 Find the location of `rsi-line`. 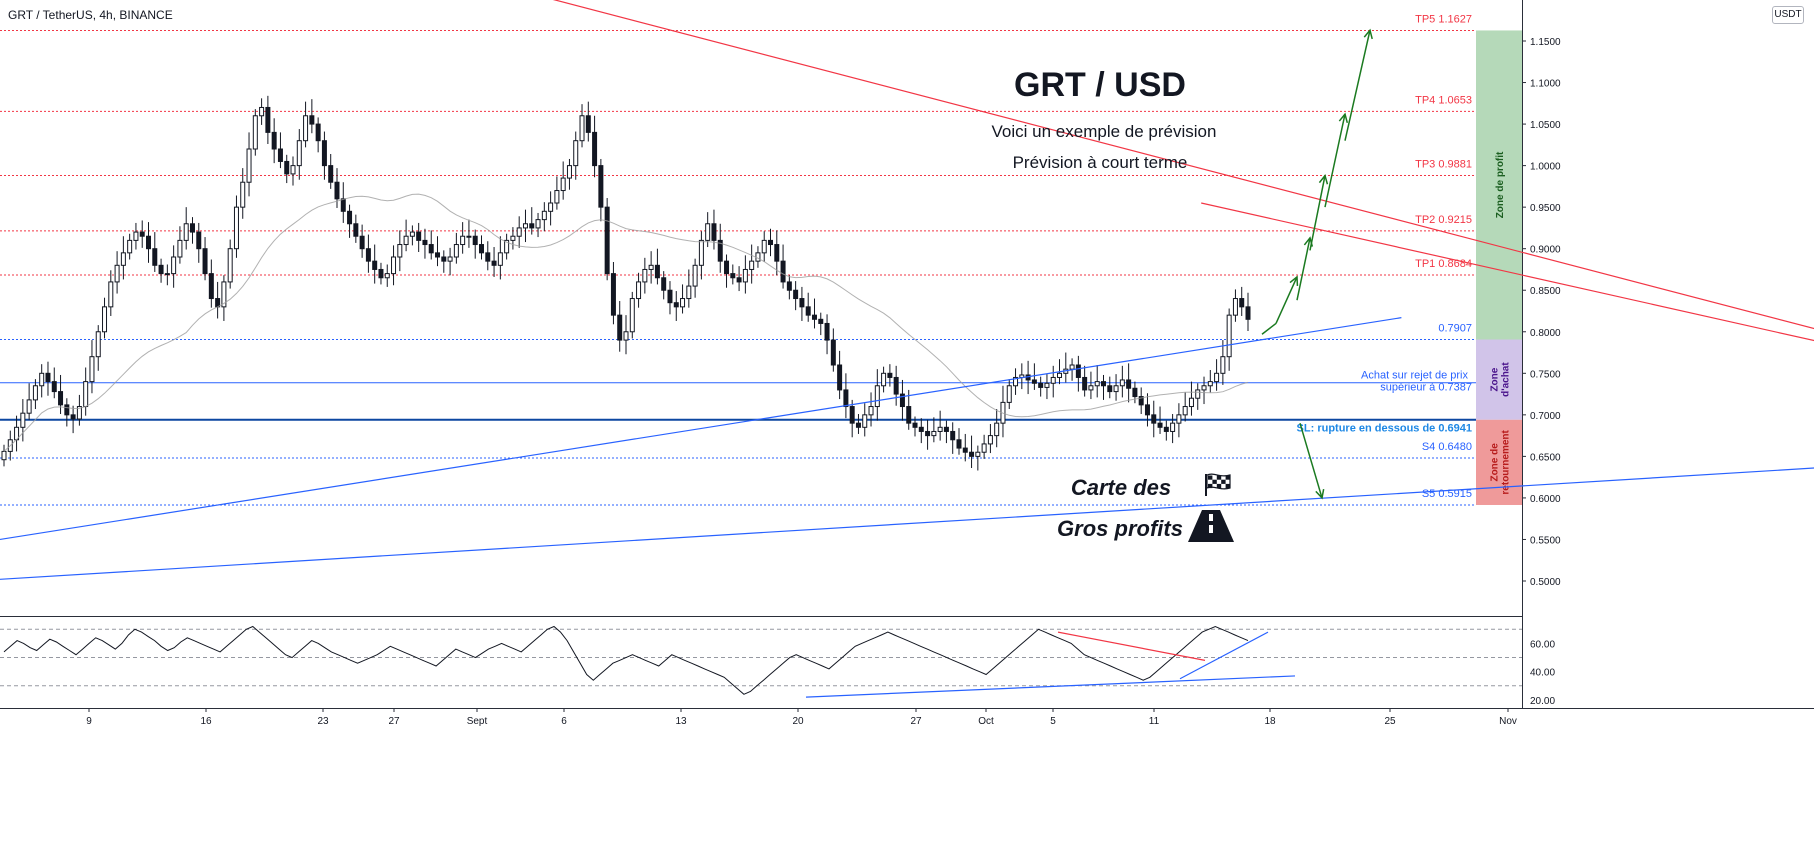

rsi-line is located at coordinates (626, 660).